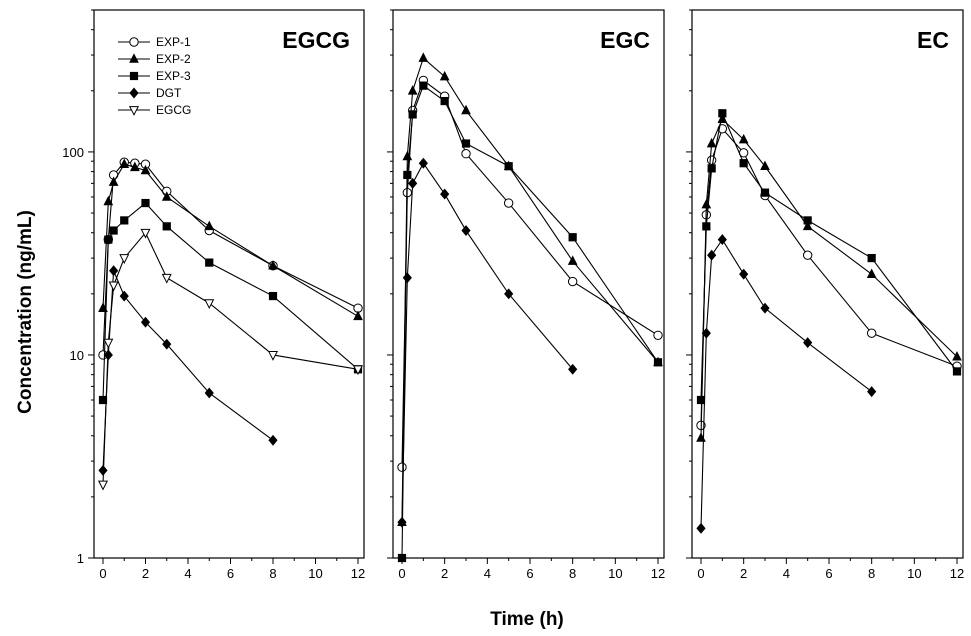 This screenshot has width=971, height=636. I want to click on legend: EXP-1 EXP-2 EXP-3 DGT EGCG, so click(154, 76).